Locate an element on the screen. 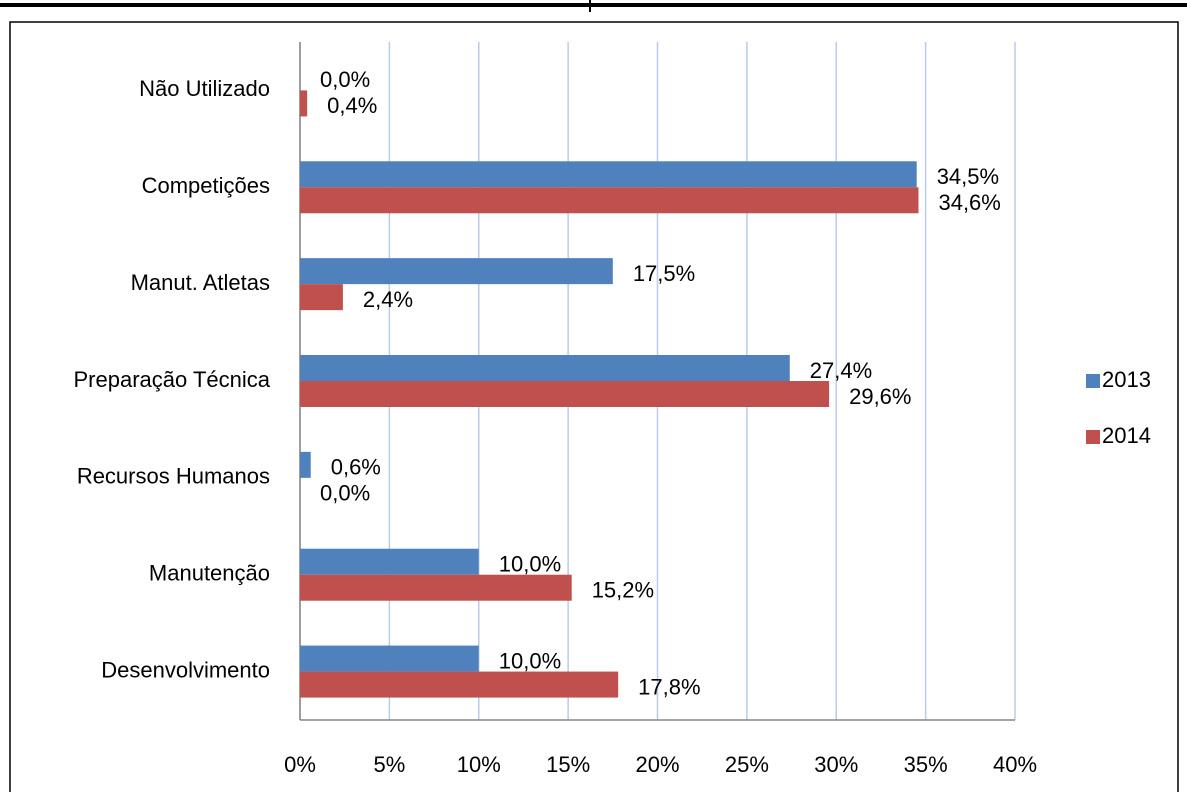 Image resolution: width=1187 pixels, height=797 pixels. x-tick-label: 5% is located at coordinates (389, 764).